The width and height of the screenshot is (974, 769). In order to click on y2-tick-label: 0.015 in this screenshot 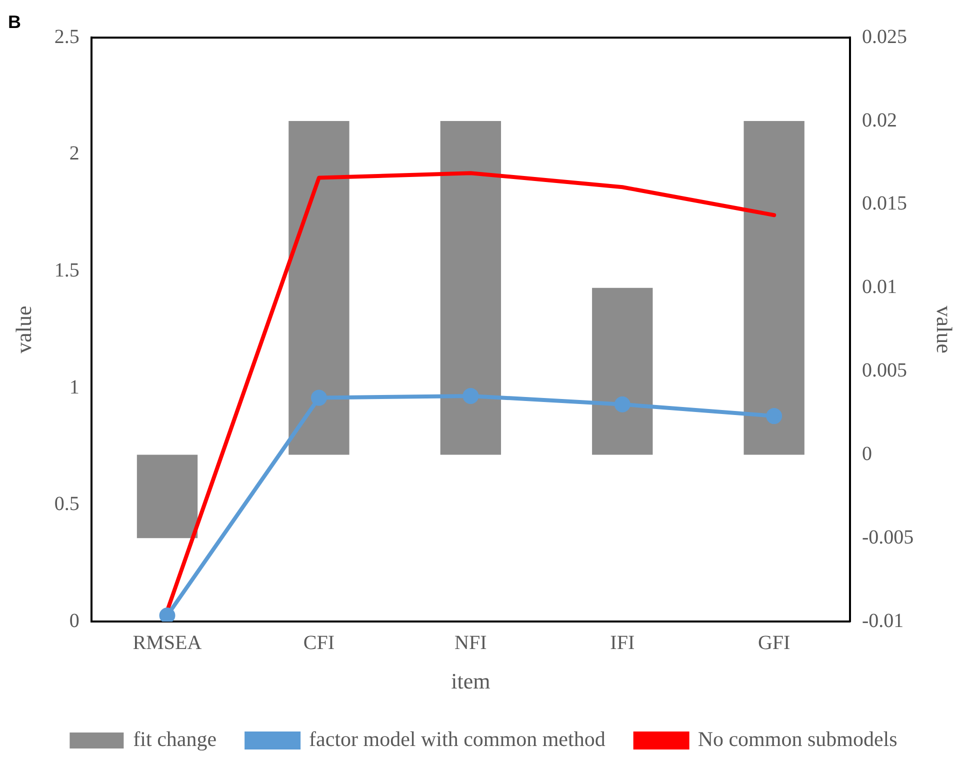, I will do `click(884, 203)`.